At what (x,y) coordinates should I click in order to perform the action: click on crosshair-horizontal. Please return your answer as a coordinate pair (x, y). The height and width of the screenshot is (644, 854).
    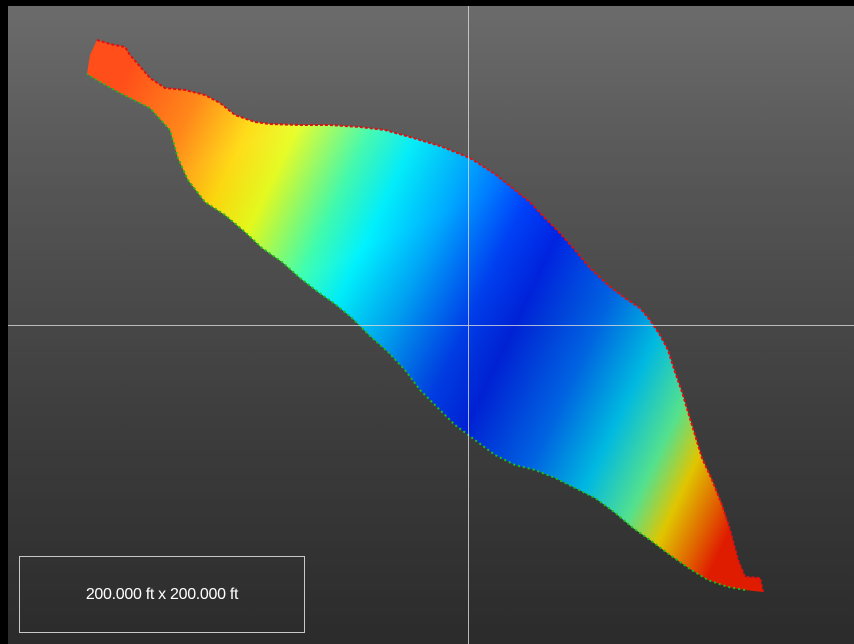
    Looking at the image, I should click on (431, 325).